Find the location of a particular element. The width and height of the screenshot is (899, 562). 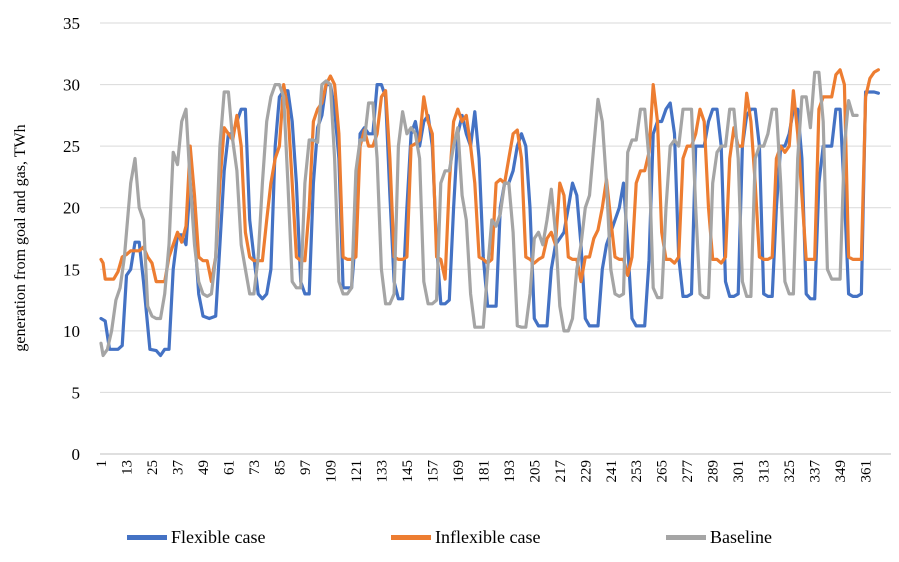

x-tick-label: 313 is located at coordinates (765, 471).